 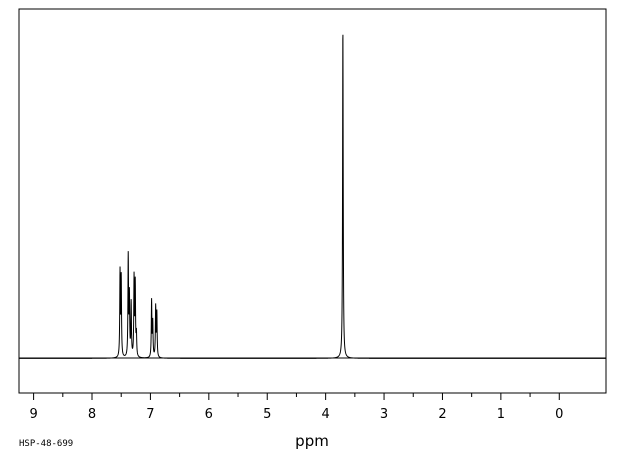 What do you see at coordinates (92, 414) in the screenshot?
I see `x-tick-label: 8` at bounding box center [92, 414].